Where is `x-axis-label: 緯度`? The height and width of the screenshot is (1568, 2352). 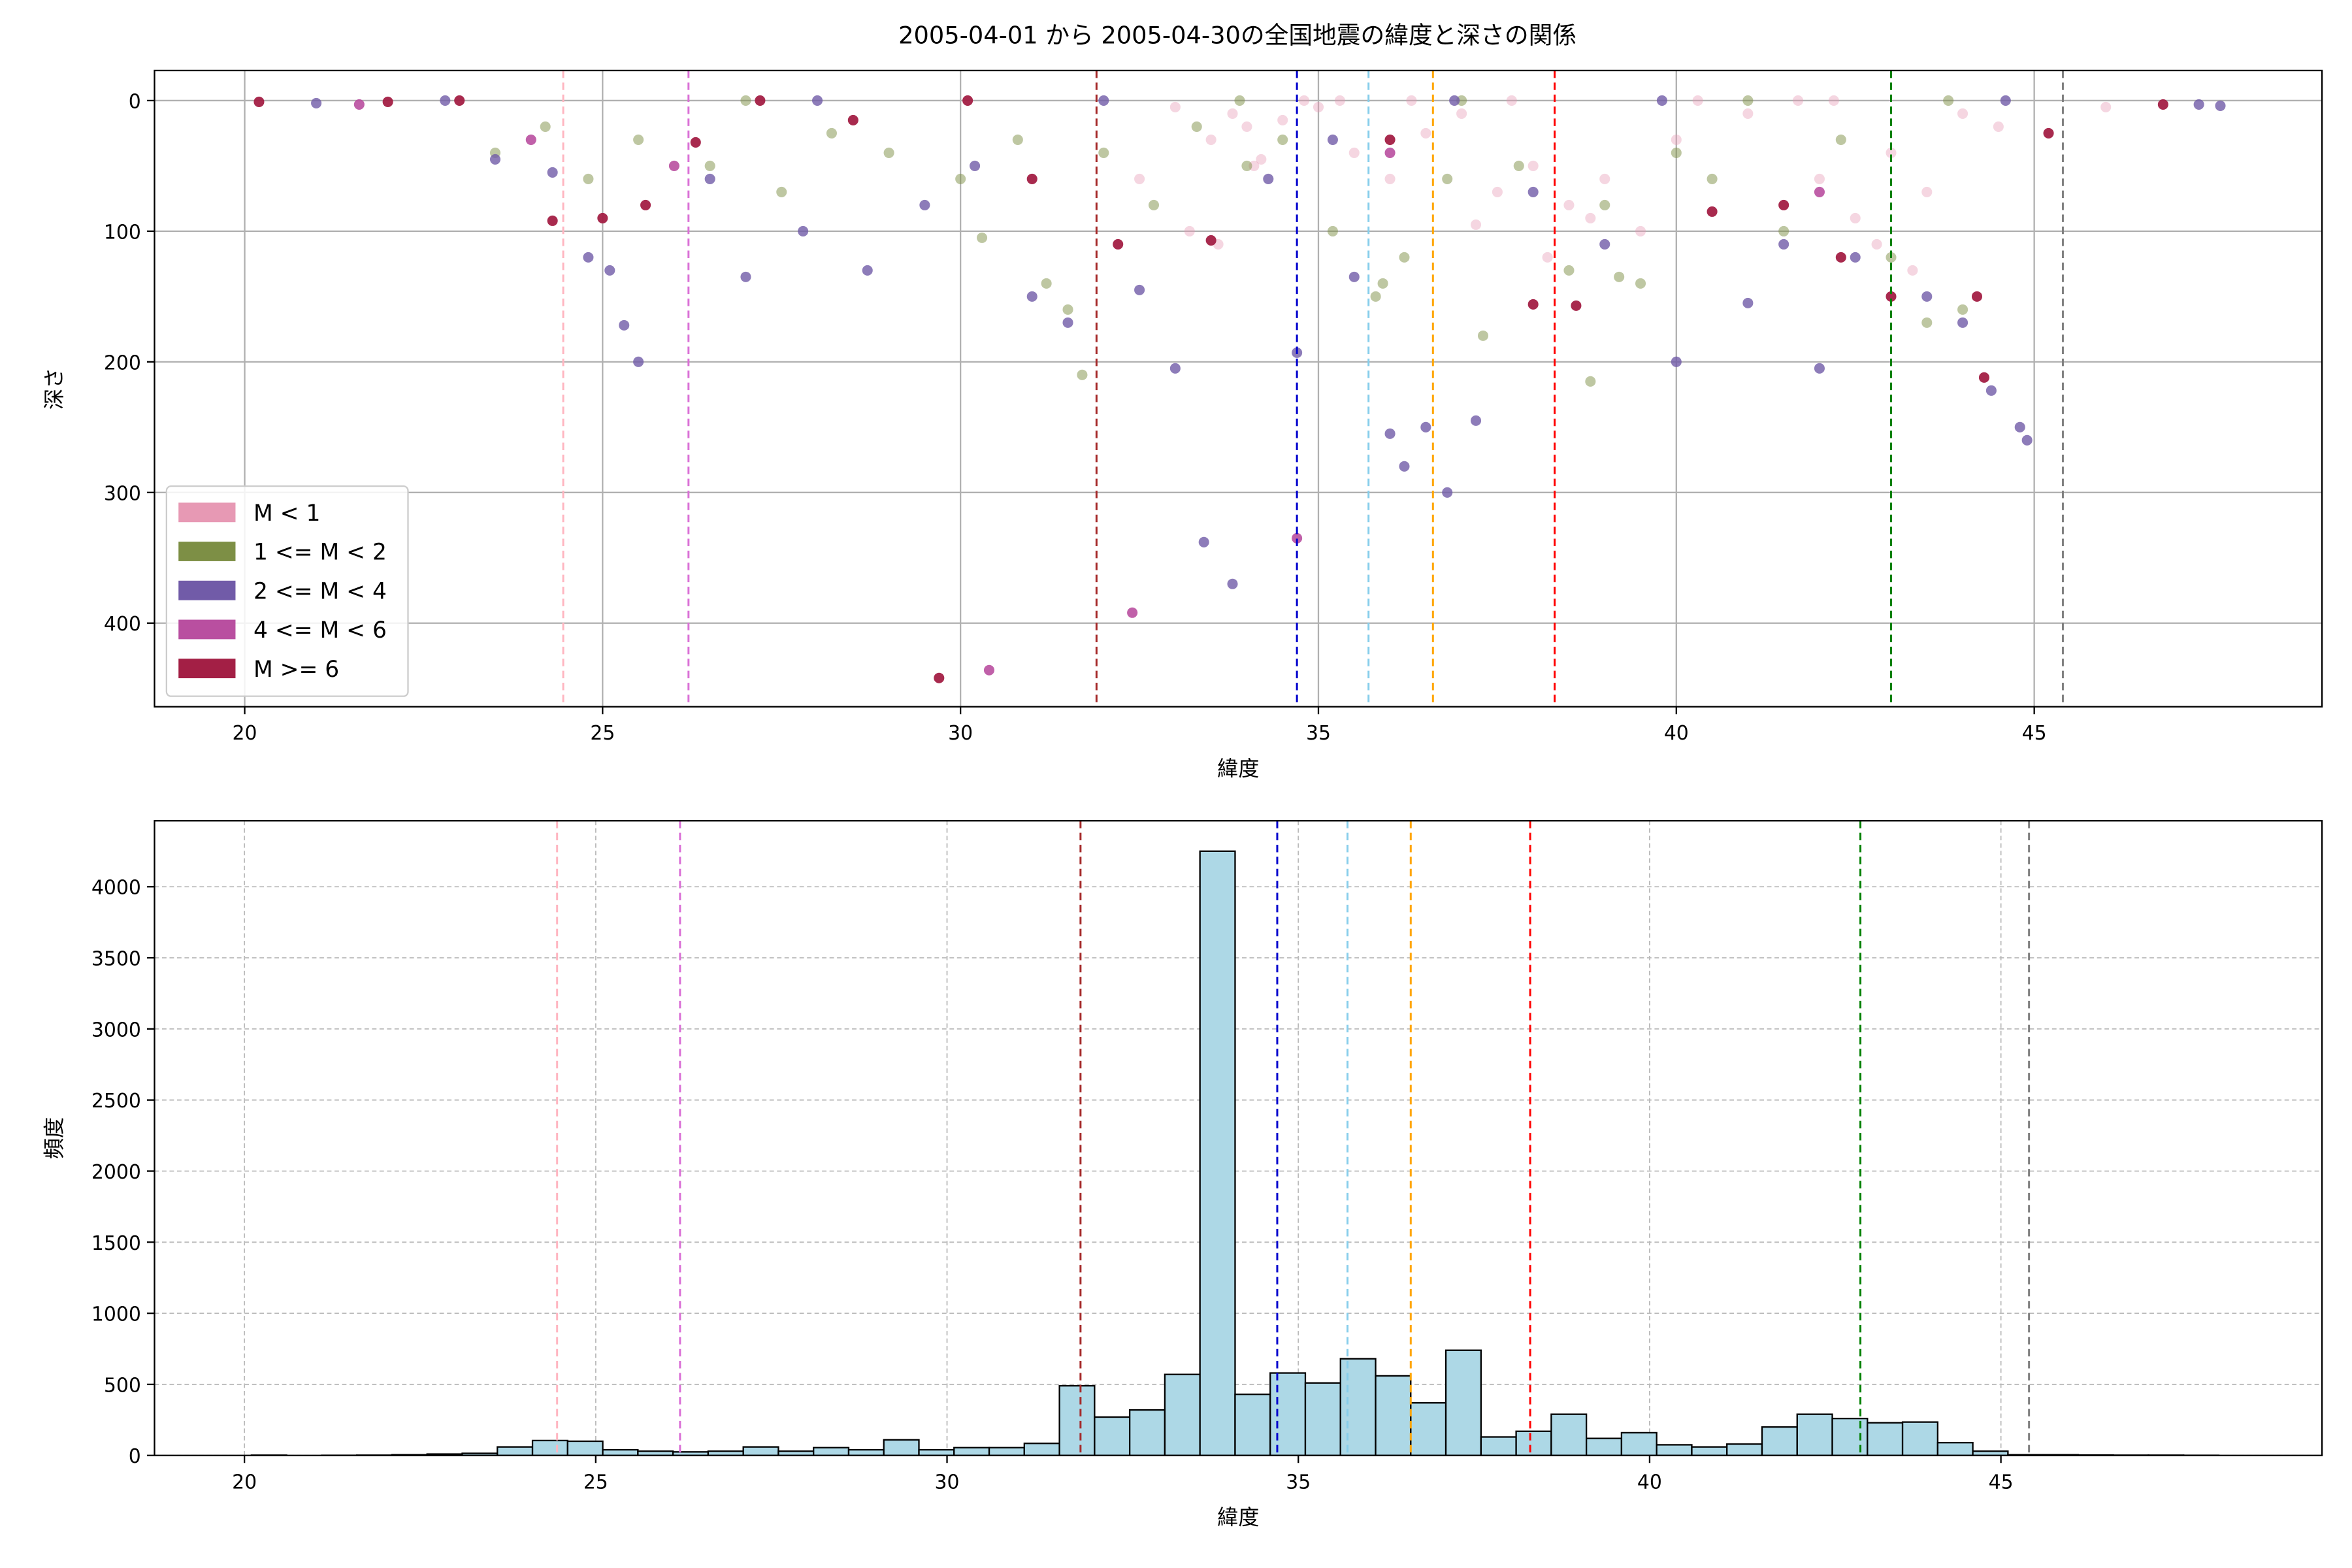 x-axis-label: 緯度 is located at coordinates (1238, 1517).